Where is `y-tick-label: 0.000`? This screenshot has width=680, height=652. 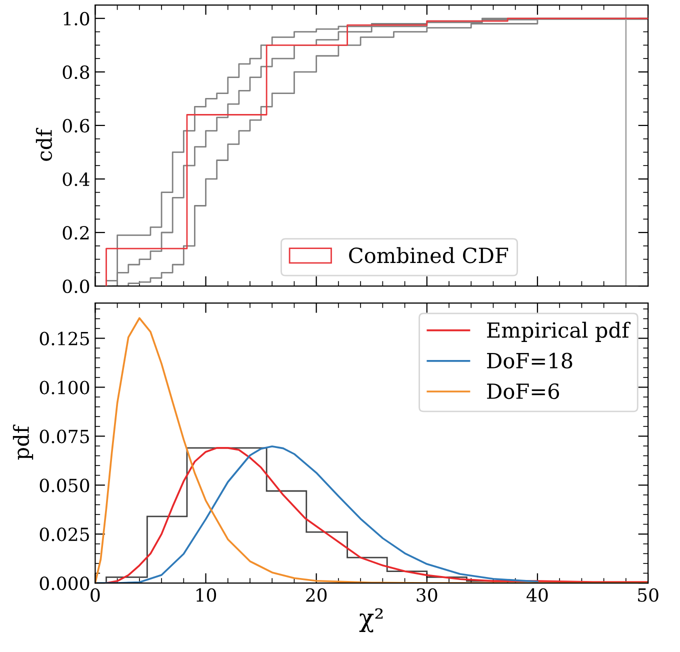
y-tick-label: 0.000 is located at coordinates (65, 583).